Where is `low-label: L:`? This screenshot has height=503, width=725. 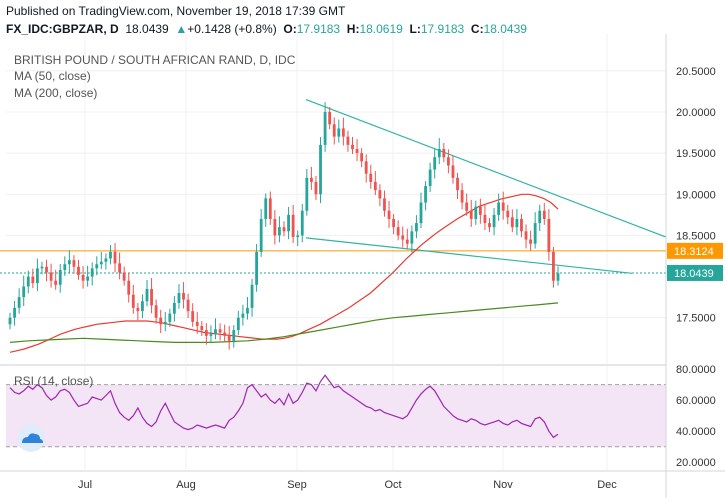
low-label: L: is located at coordinates (415, 29).